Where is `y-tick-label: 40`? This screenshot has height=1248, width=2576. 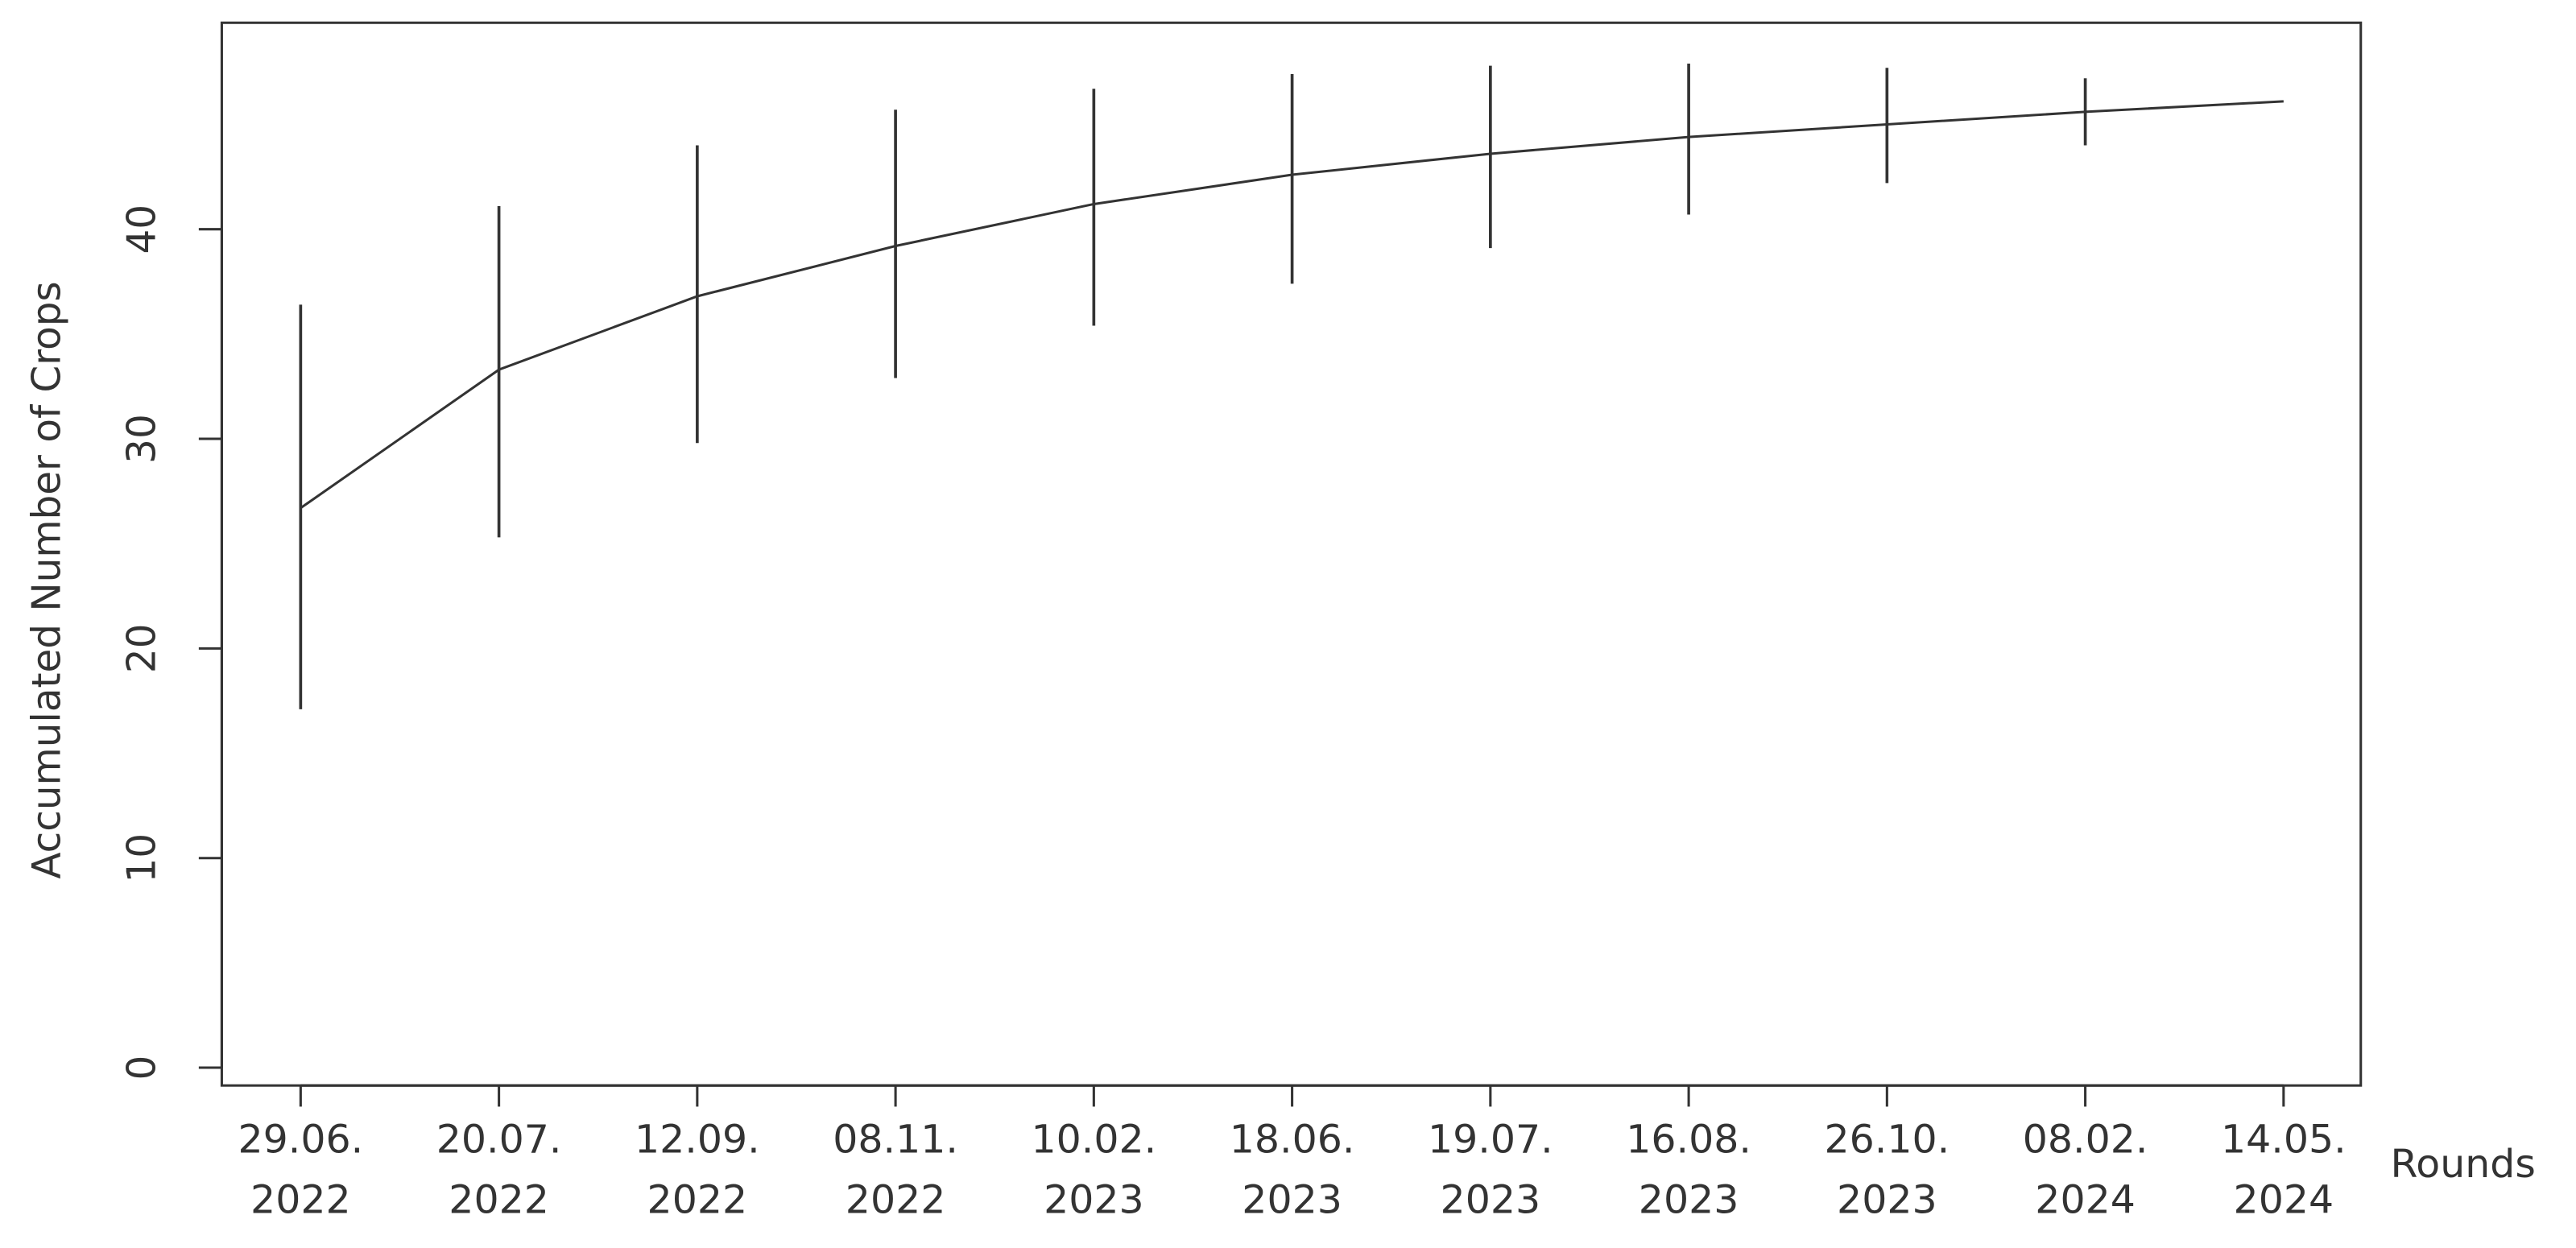
y-tick-label: 40 is located at coordinates (141, 229).